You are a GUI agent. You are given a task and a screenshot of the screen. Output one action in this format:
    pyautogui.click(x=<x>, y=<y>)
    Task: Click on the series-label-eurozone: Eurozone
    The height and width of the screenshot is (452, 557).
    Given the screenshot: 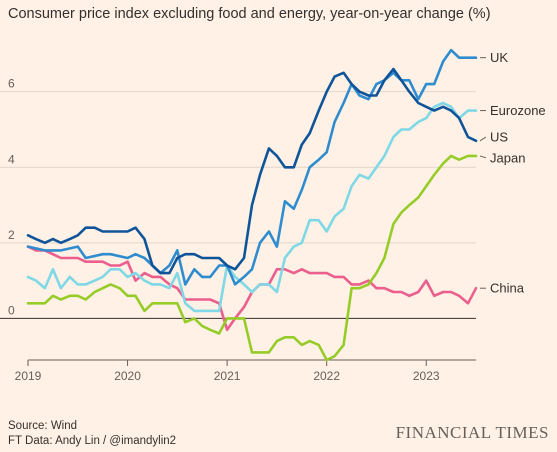 What is the action you would take?
    pyautogui.click(x=518, y=110)
    